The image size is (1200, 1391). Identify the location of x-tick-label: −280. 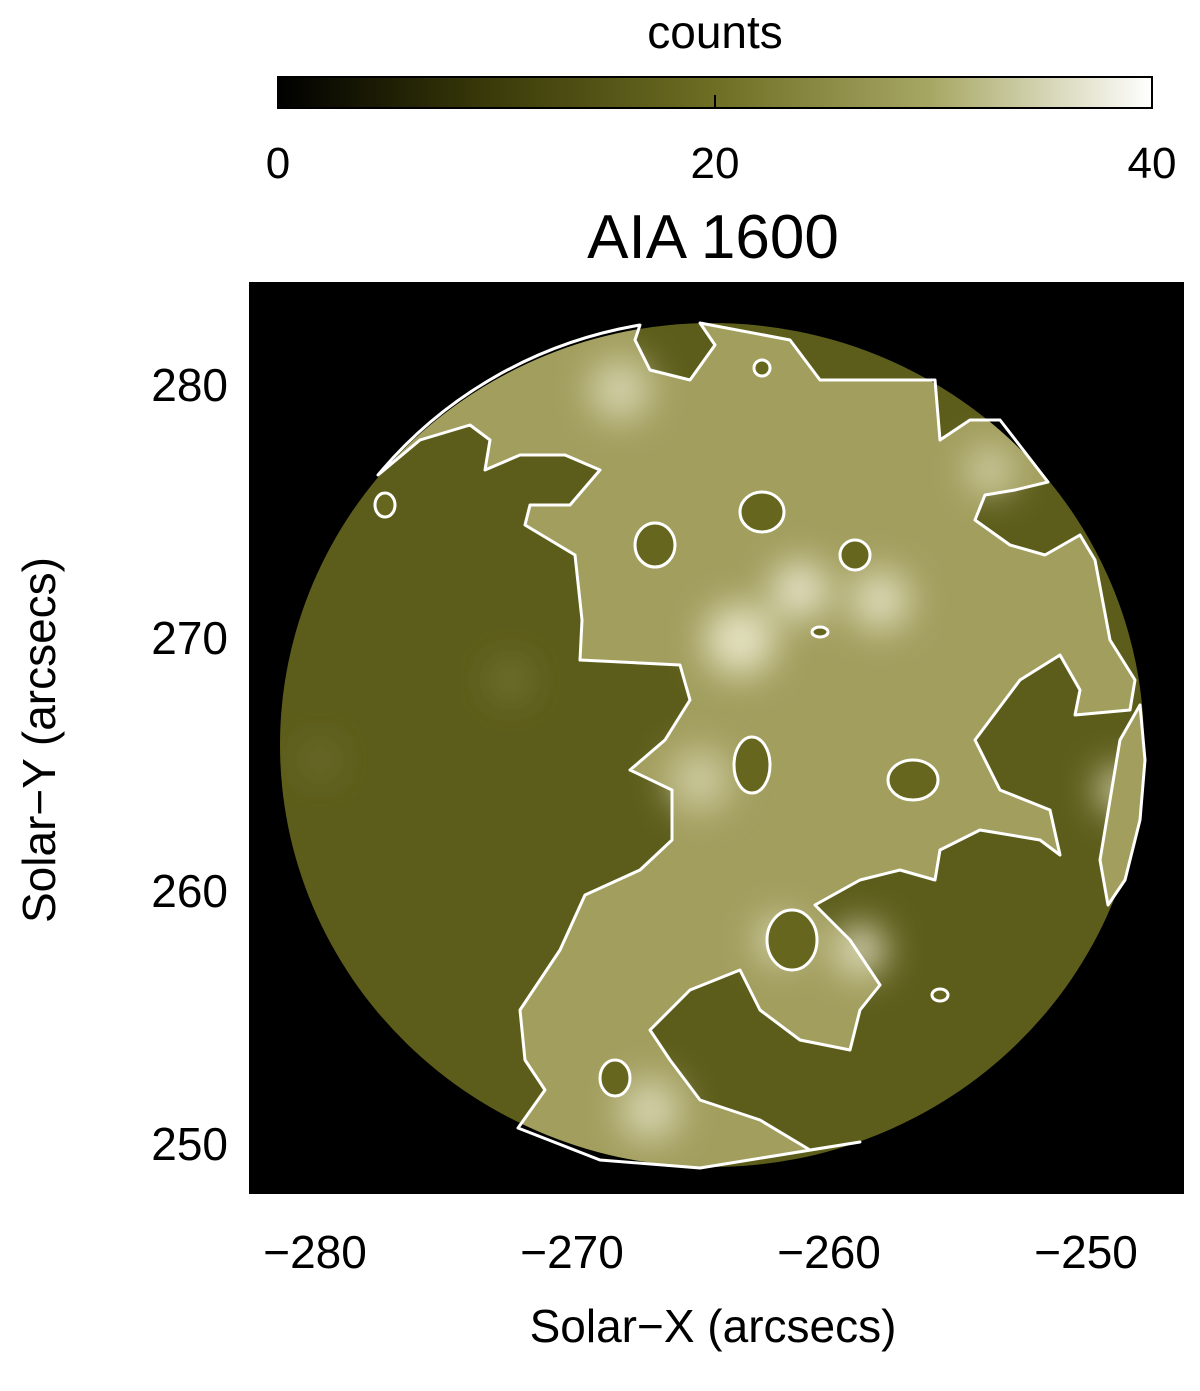
(315, 1252).